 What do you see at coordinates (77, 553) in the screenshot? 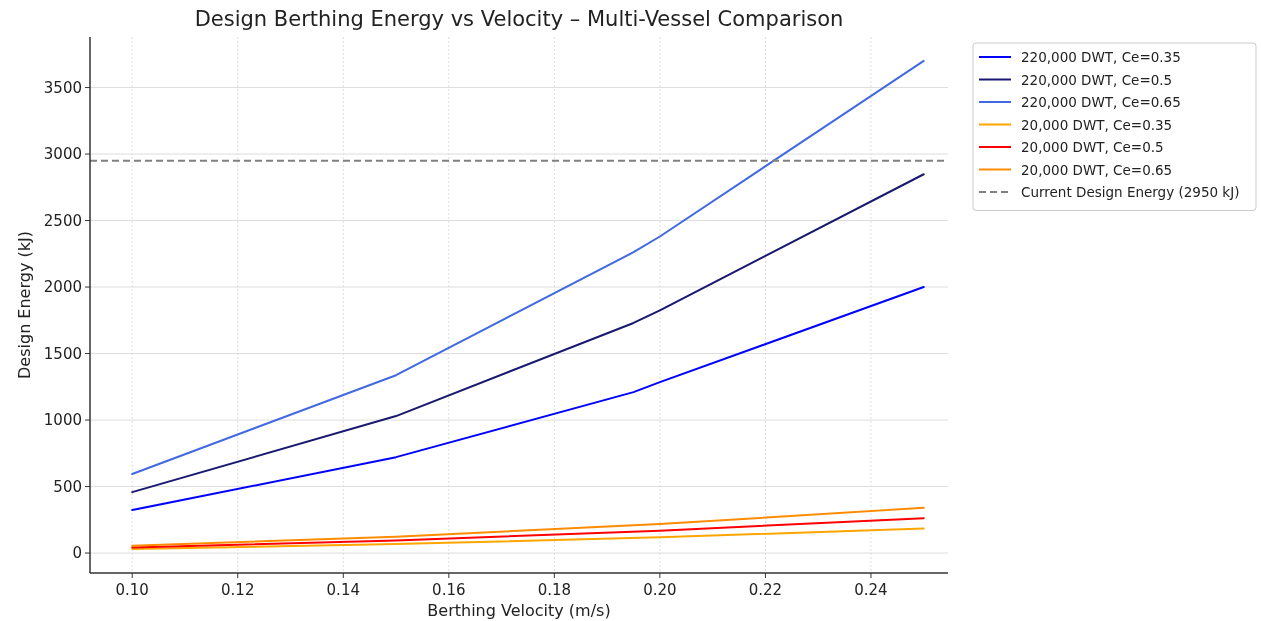
I see `y-tick-label: 0` at bounding box center [77, 553].